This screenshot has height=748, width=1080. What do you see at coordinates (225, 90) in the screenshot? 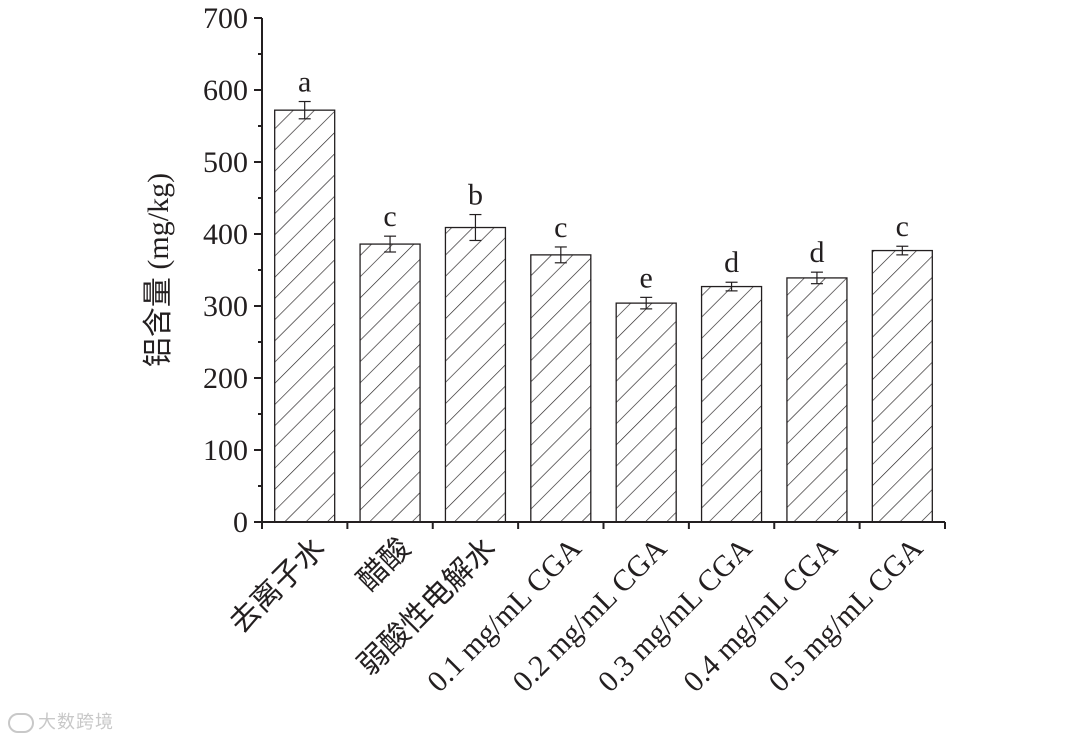
I see `y-tick-label: 600` at bounding box center [225, 90].